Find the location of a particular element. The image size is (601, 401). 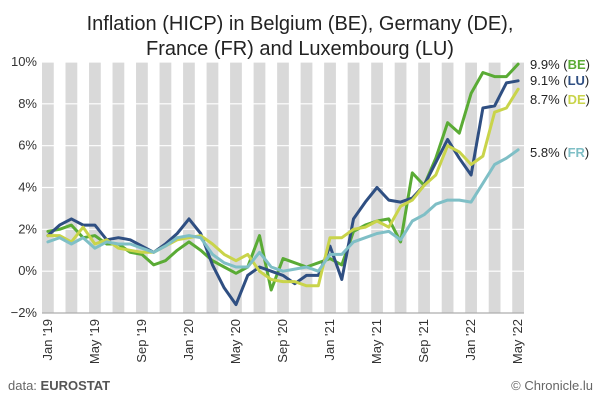

source-note: data: EUROSTAT is located at coordinates (59, 385).